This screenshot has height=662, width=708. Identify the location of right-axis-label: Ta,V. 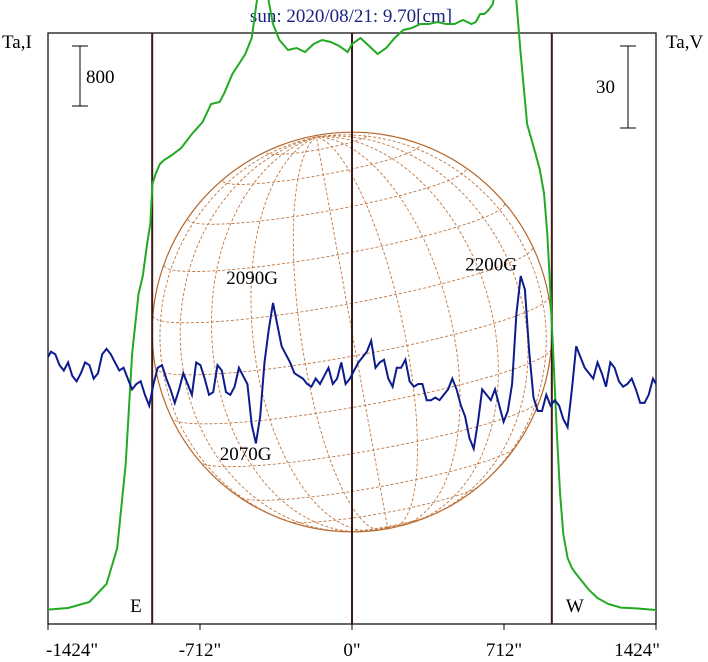
(684, 42).